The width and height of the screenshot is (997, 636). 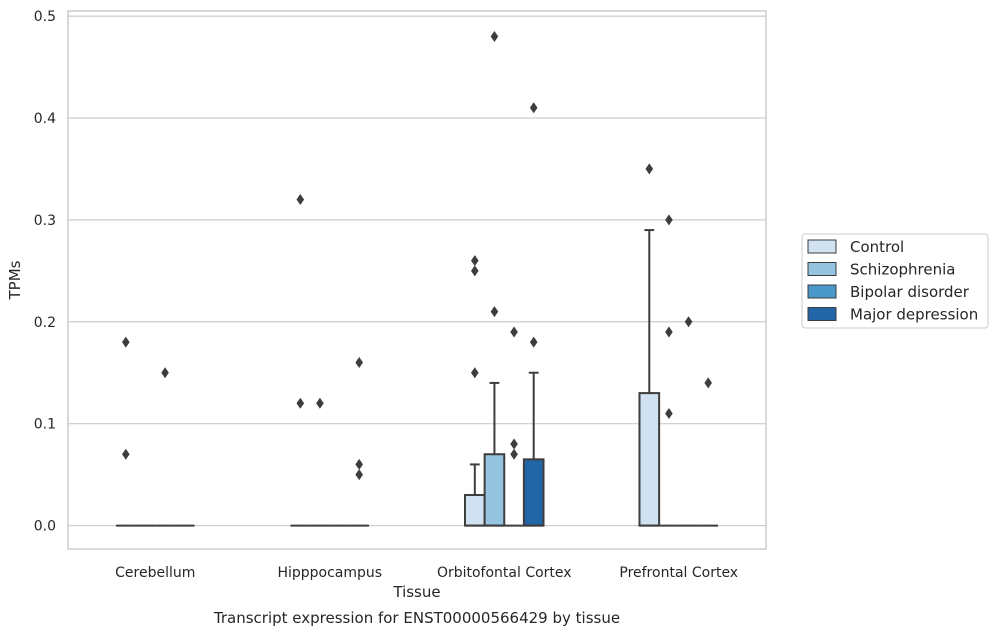 What do you see at coordinates (155, 573) in the screenshot?
I see `x-tick-label: Cerebellum` at bounding box center [155, 573].